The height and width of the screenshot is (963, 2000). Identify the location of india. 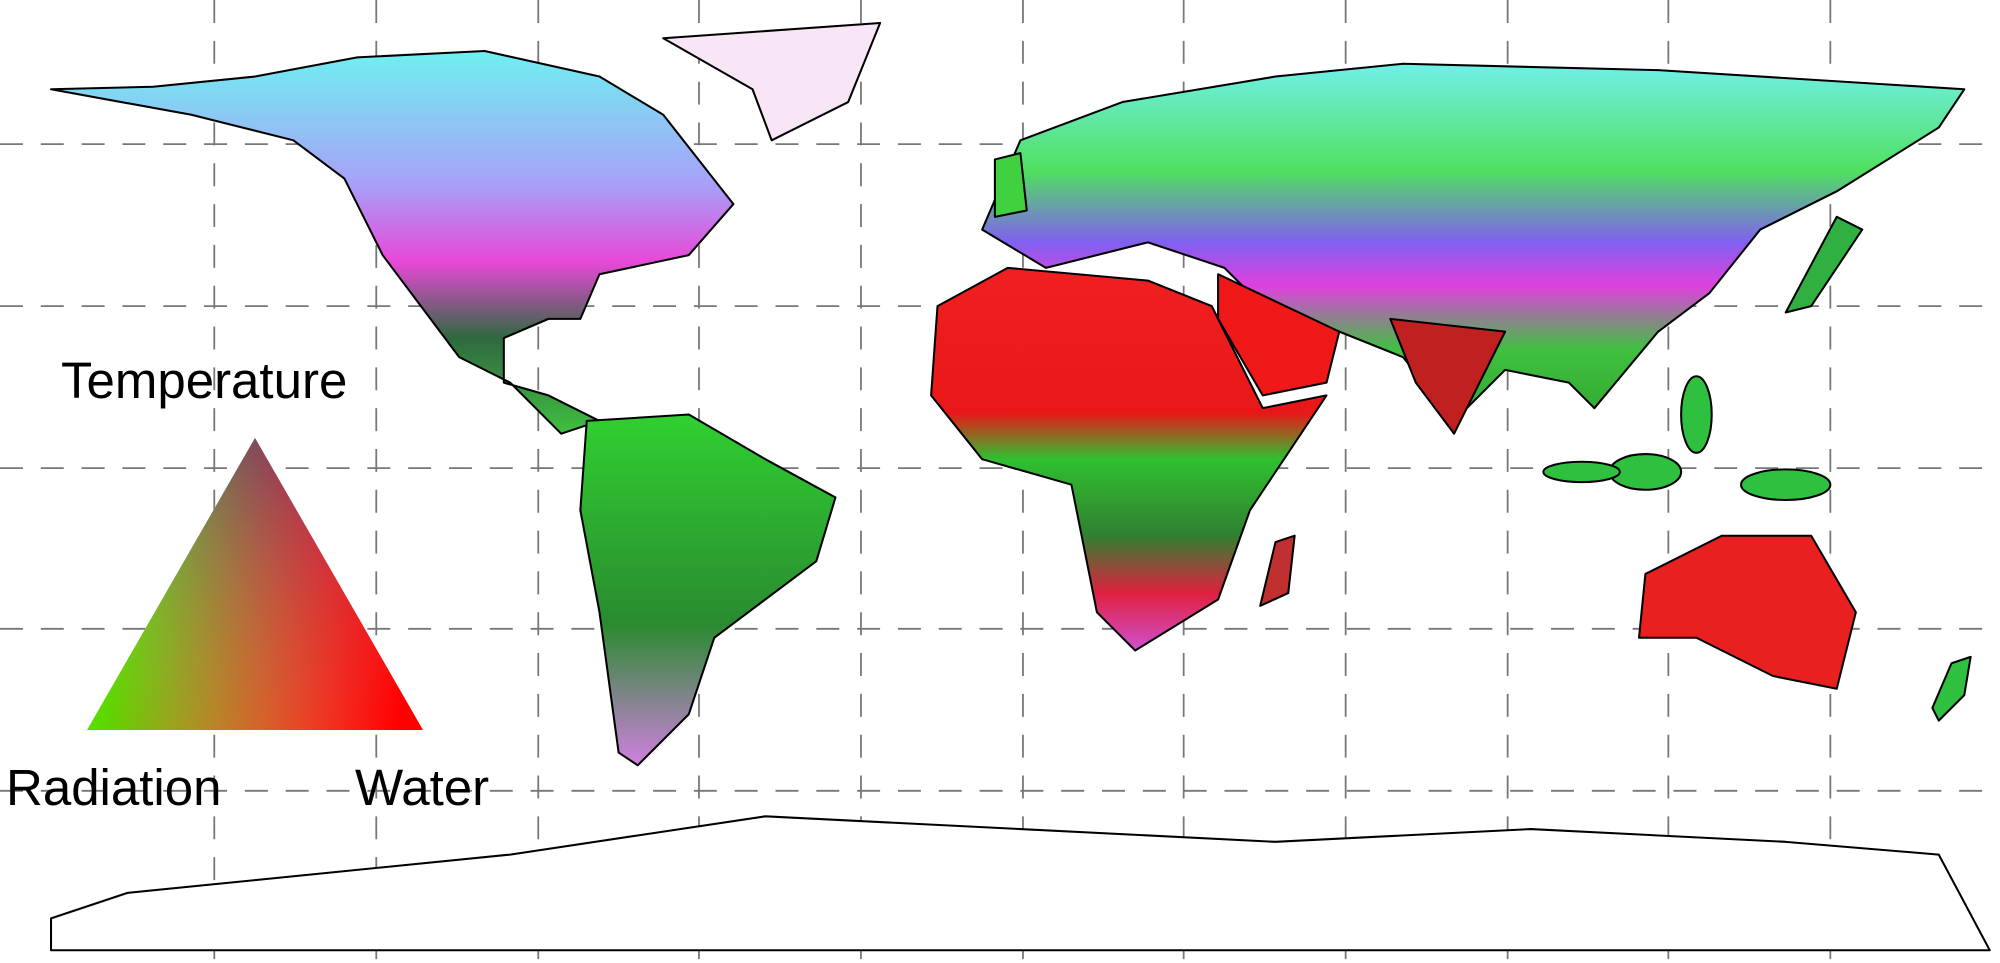
(1448, 376).